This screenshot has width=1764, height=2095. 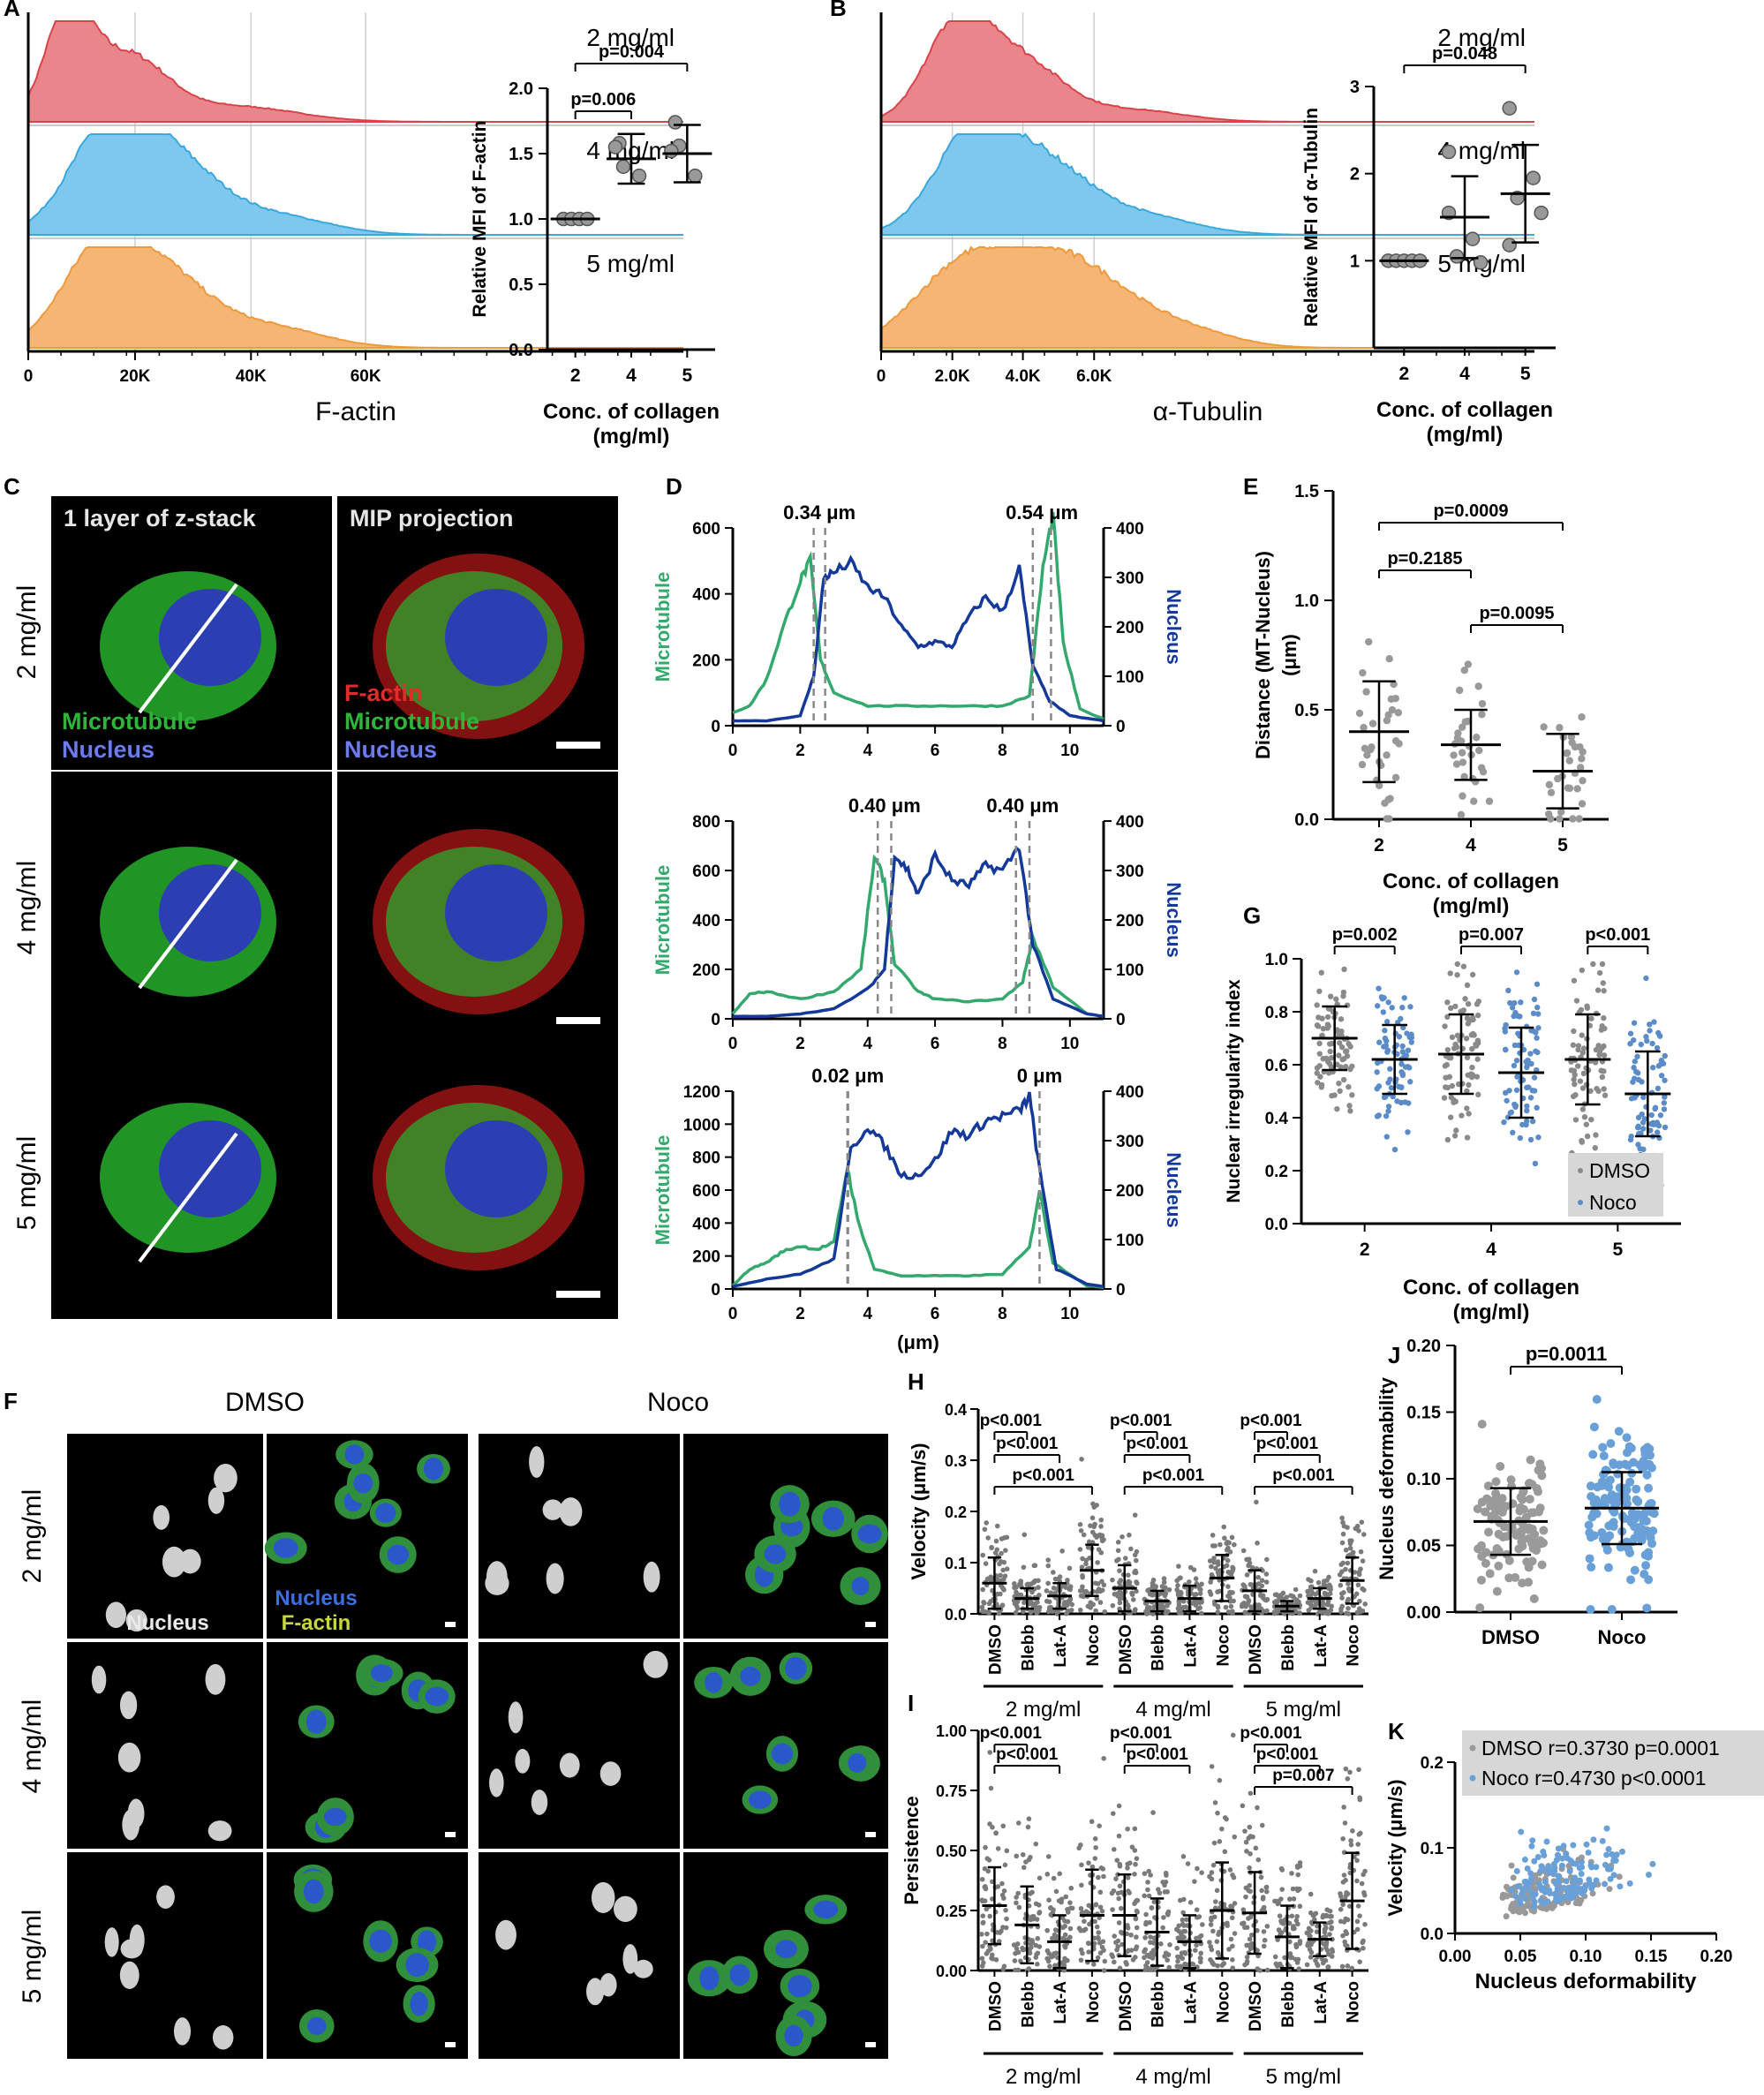 What do you see at coordinates (1432, 1763) in the screenshot?
I see `tick-label: 0.2` at bounding box center [1432, 1763].